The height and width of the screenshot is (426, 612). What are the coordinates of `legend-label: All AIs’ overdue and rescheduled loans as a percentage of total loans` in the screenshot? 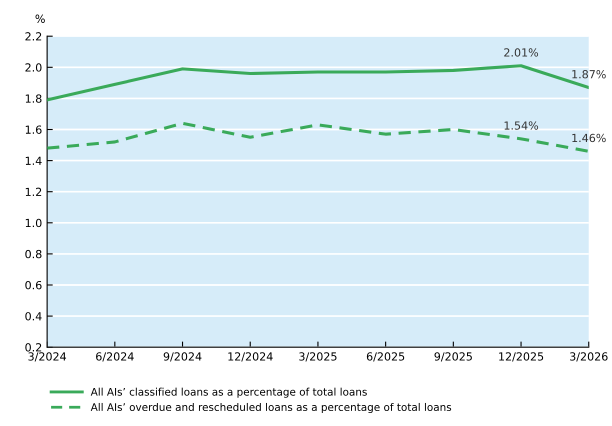 It's located at (271, 408).